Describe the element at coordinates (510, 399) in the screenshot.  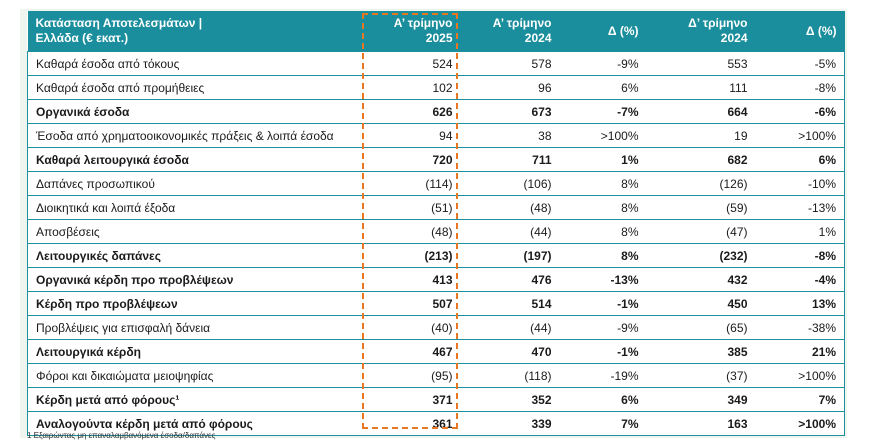
I see `cell-q1-2024: 352` at that location.